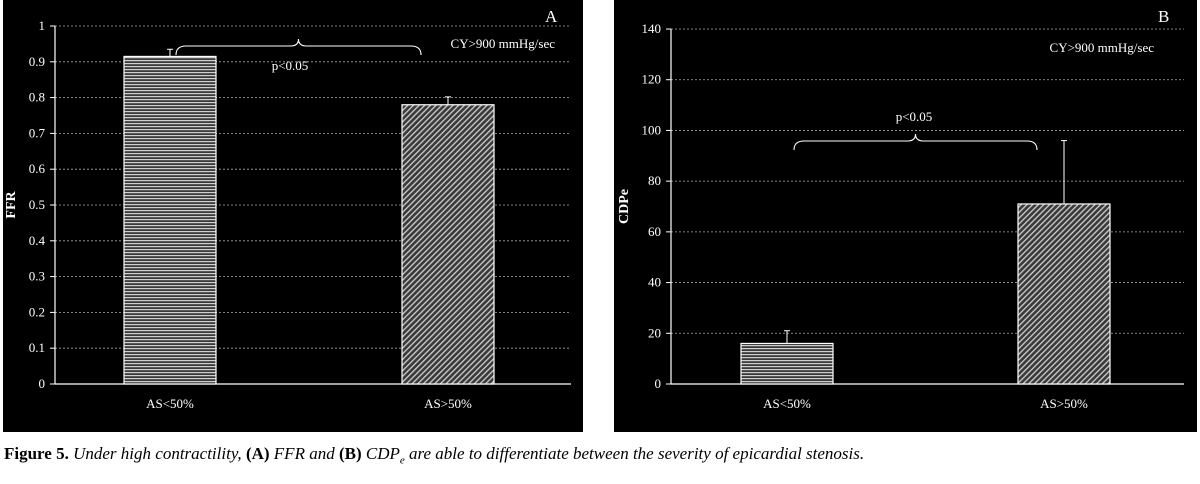  Describe the element at coordinates (654, 332) in the screenshot. I see `chart-b-y-tick-label: 20` at that location.